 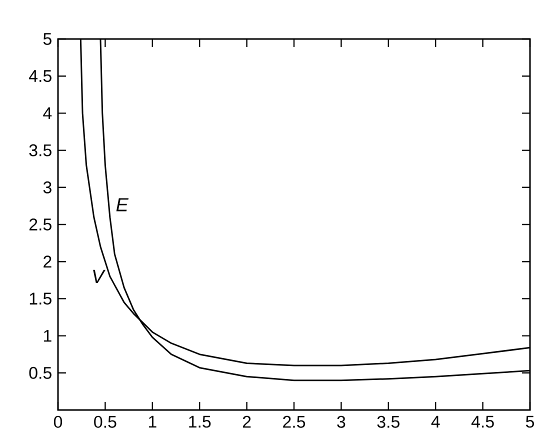 What do you see at coordinates (152, 422) in the screenshot?
I see `x-tick-label: 1` at bounding box center [152, 422].